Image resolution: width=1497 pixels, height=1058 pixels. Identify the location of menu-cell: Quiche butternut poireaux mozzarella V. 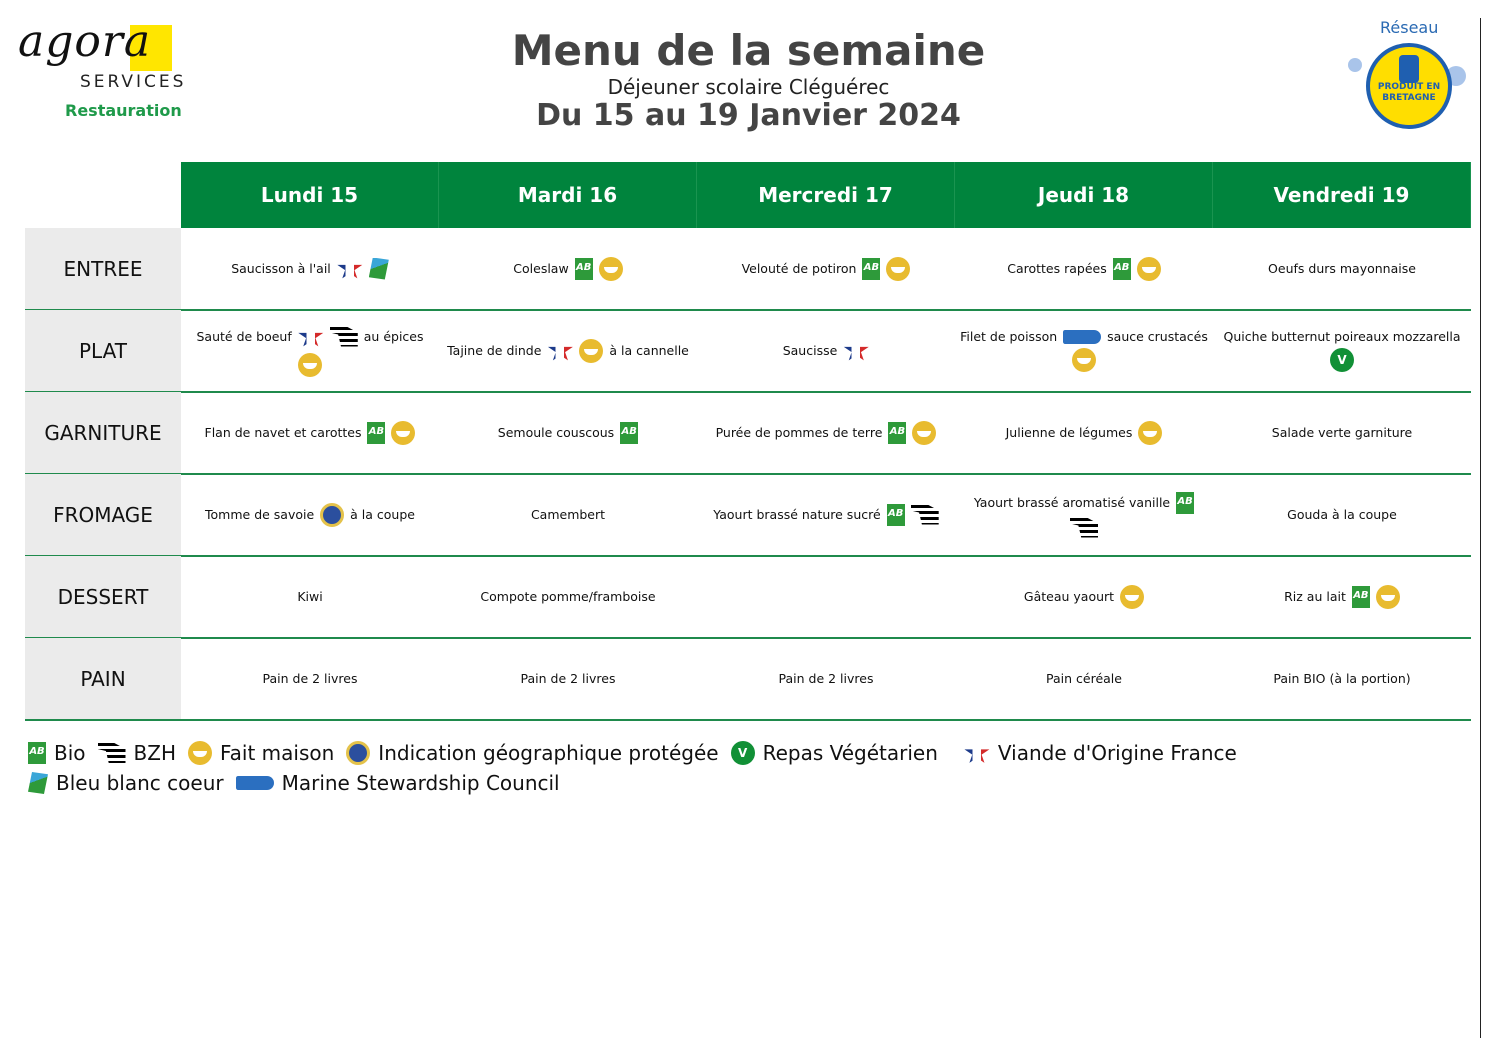
(1342, 350).